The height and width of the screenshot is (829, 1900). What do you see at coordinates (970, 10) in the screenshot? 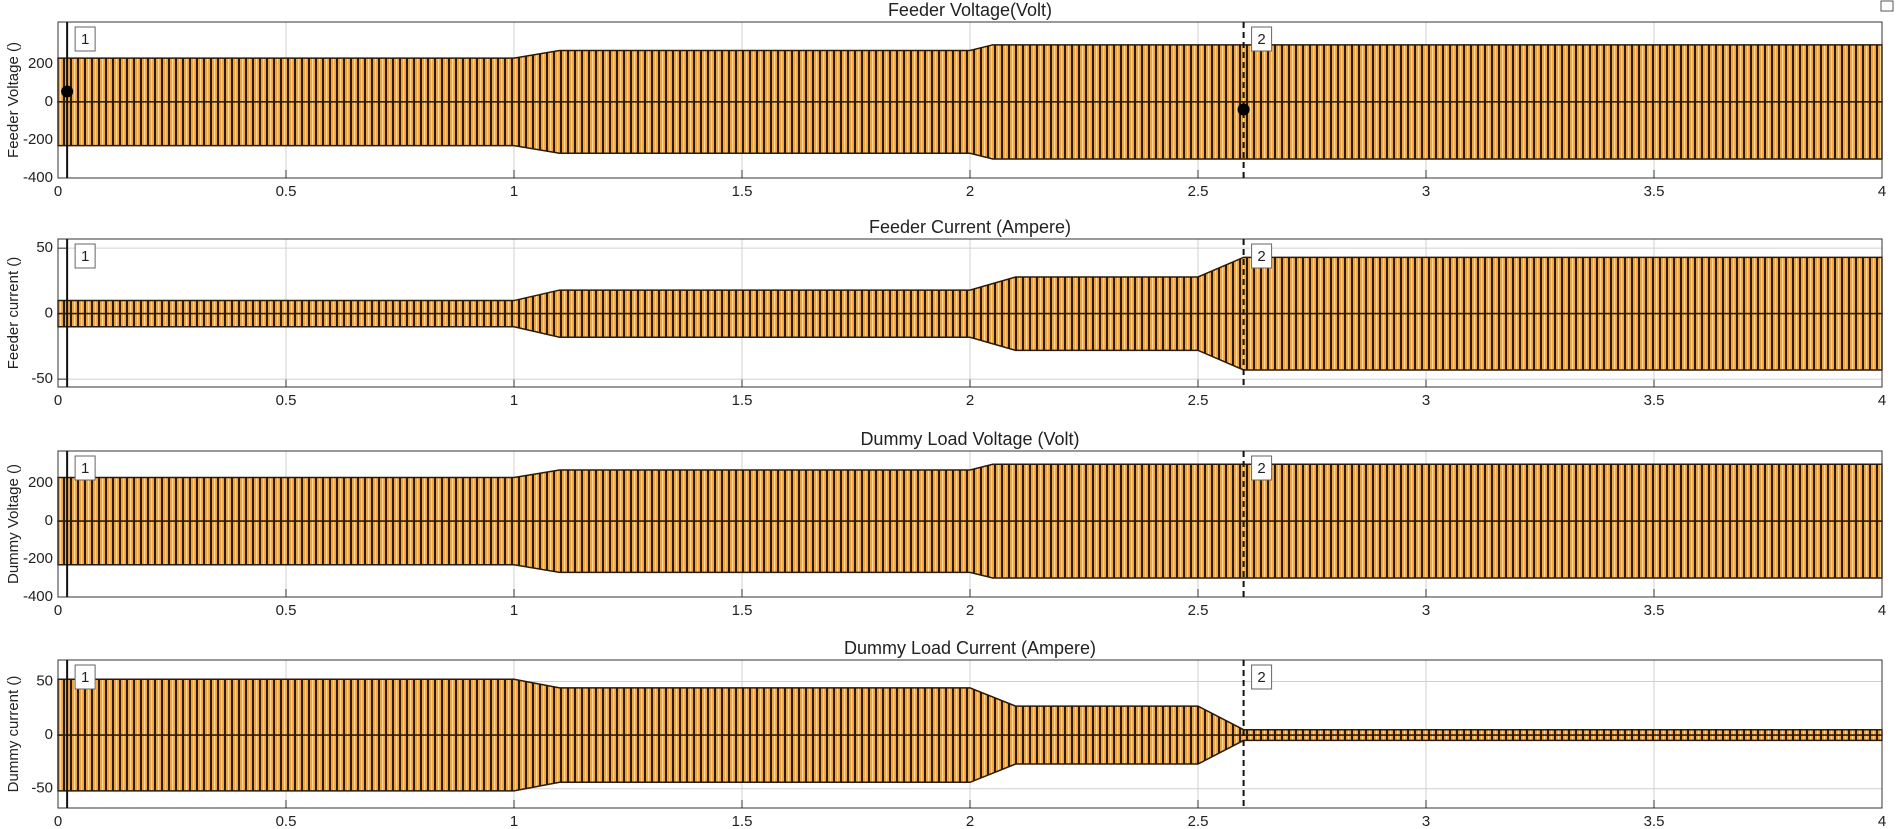
I see `subplot-title: Feeder Voltage(Volt)` at bounding box center [970, 10].